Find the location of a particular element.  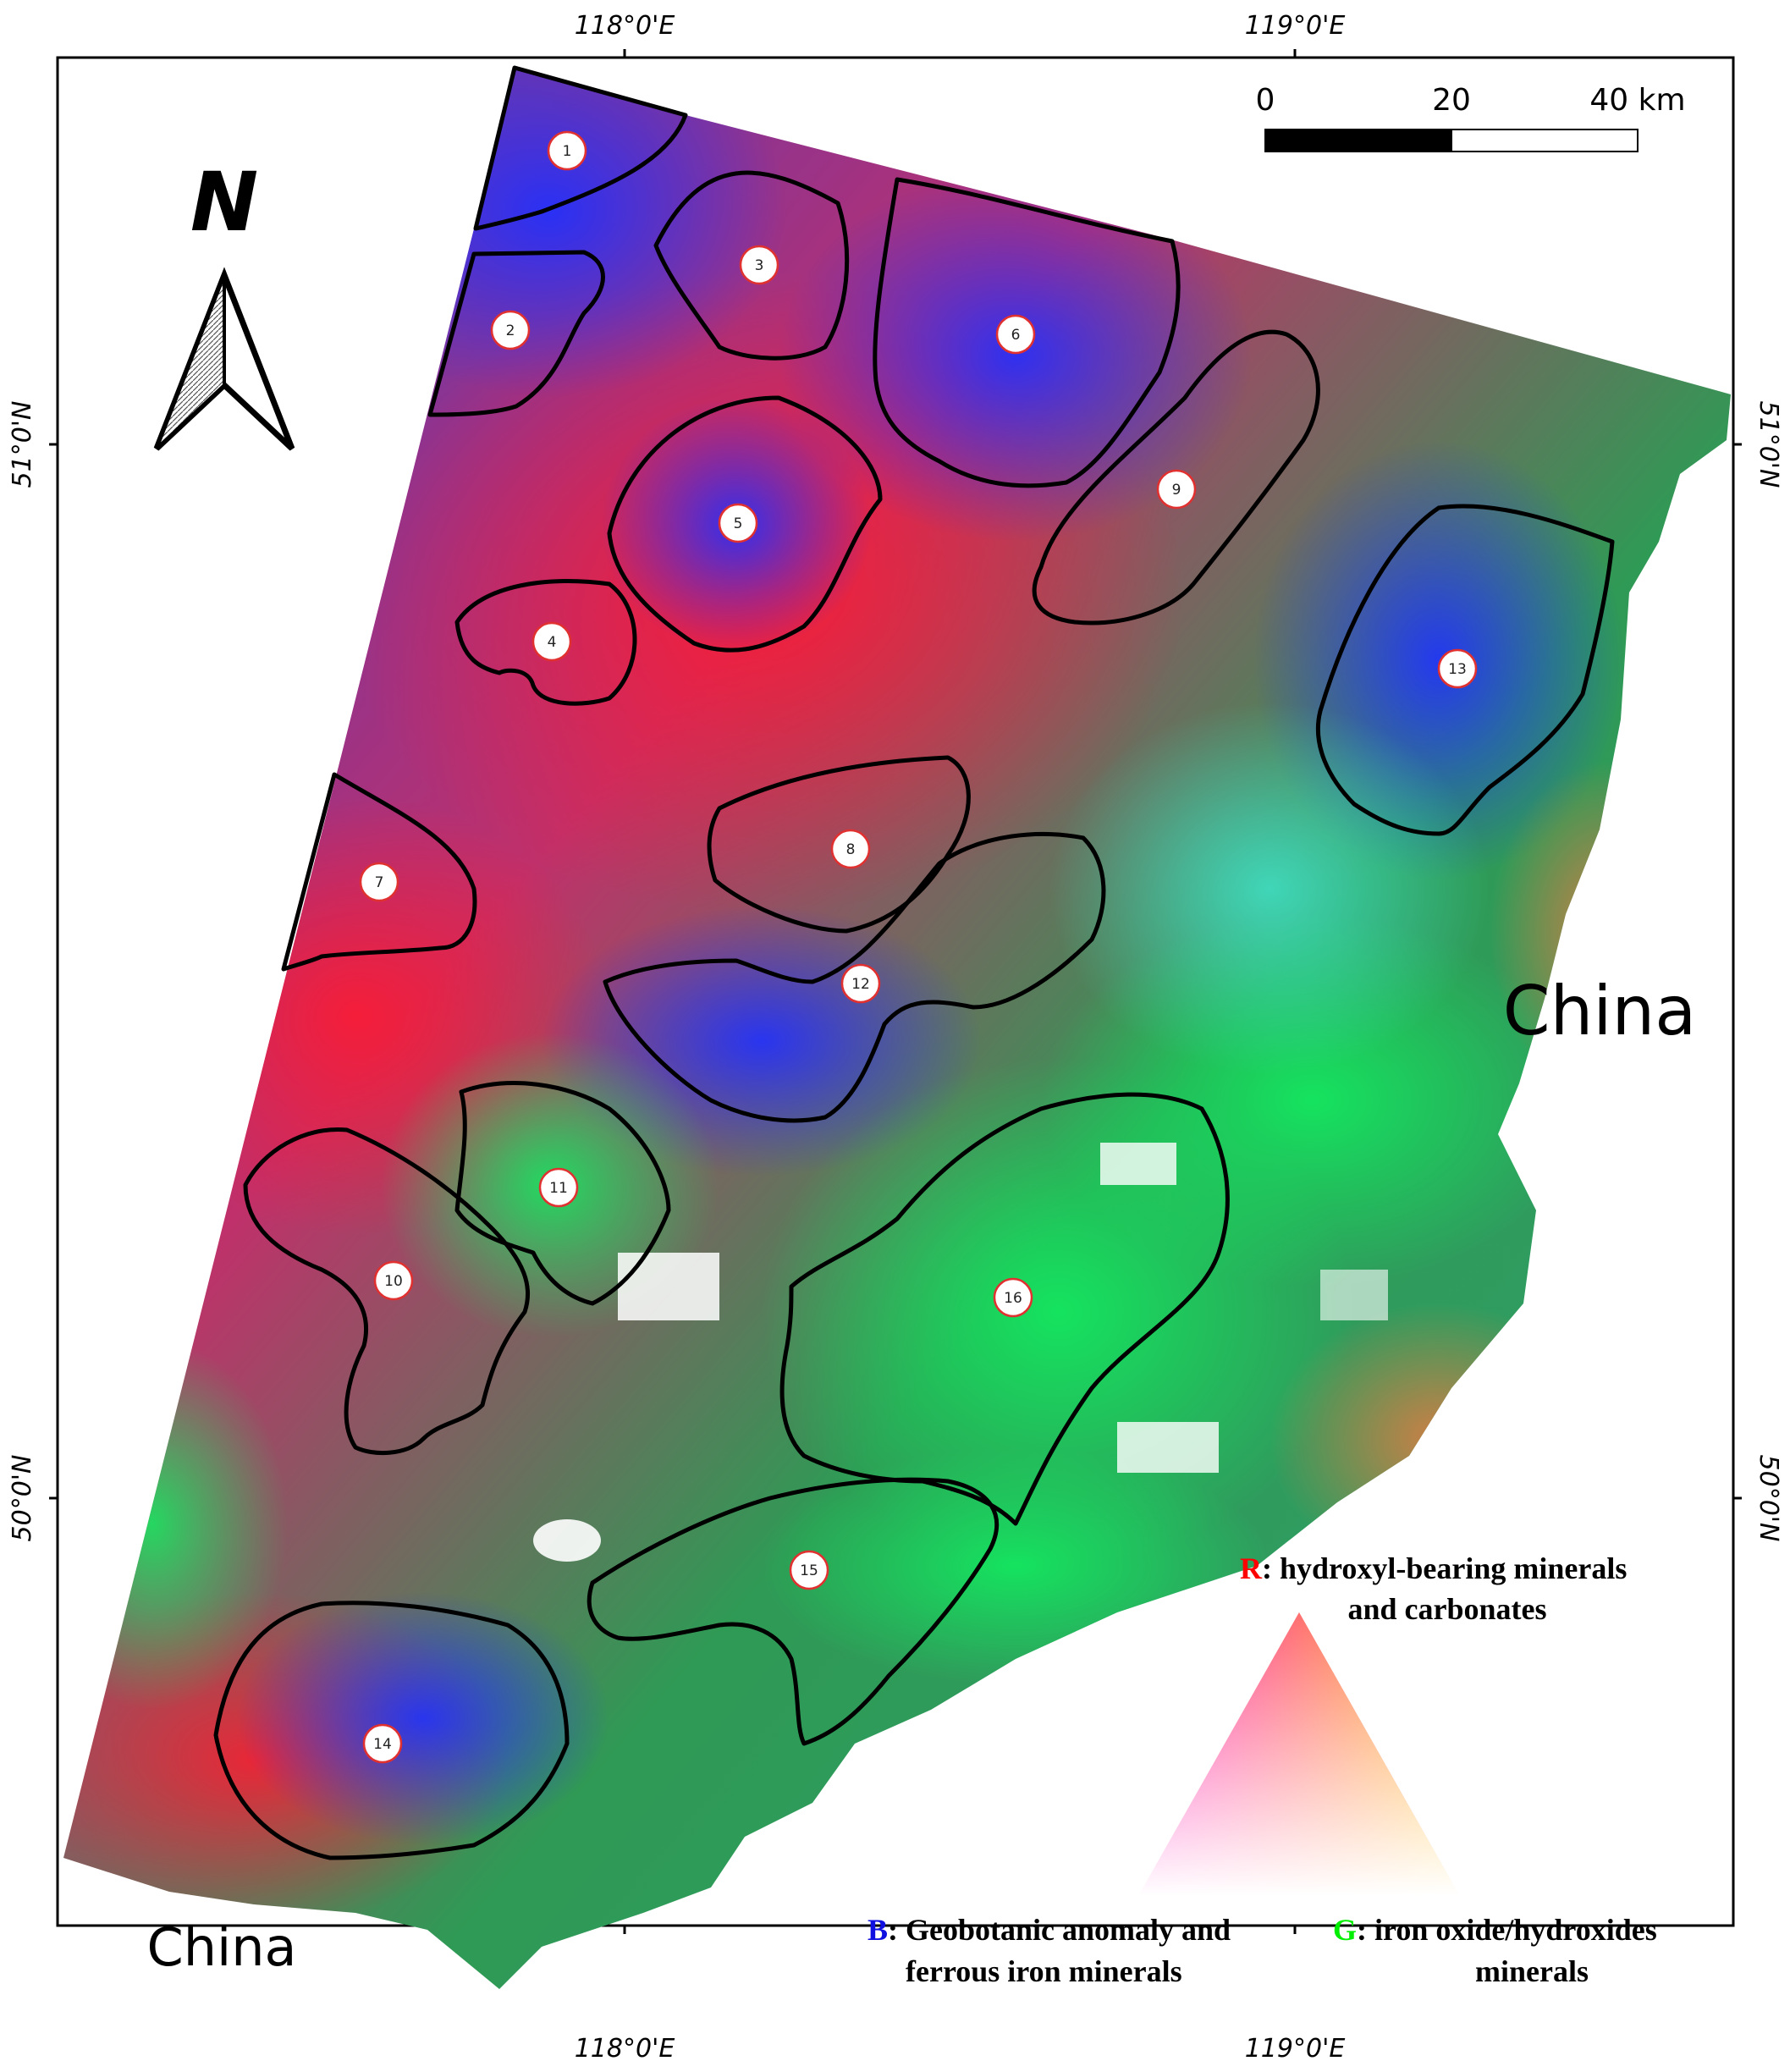

zone-11-outline is located at coordinates (563, 1194).